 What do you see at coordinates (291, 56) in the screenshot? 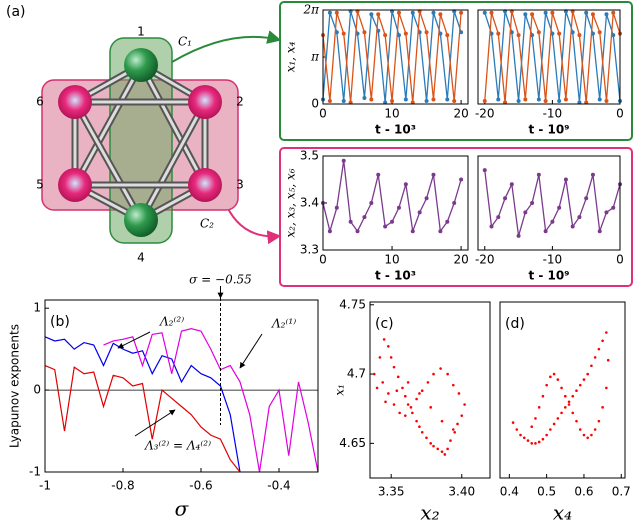
I see `y-axis-label: x₁, x₄` at bounding box center [291, 56].